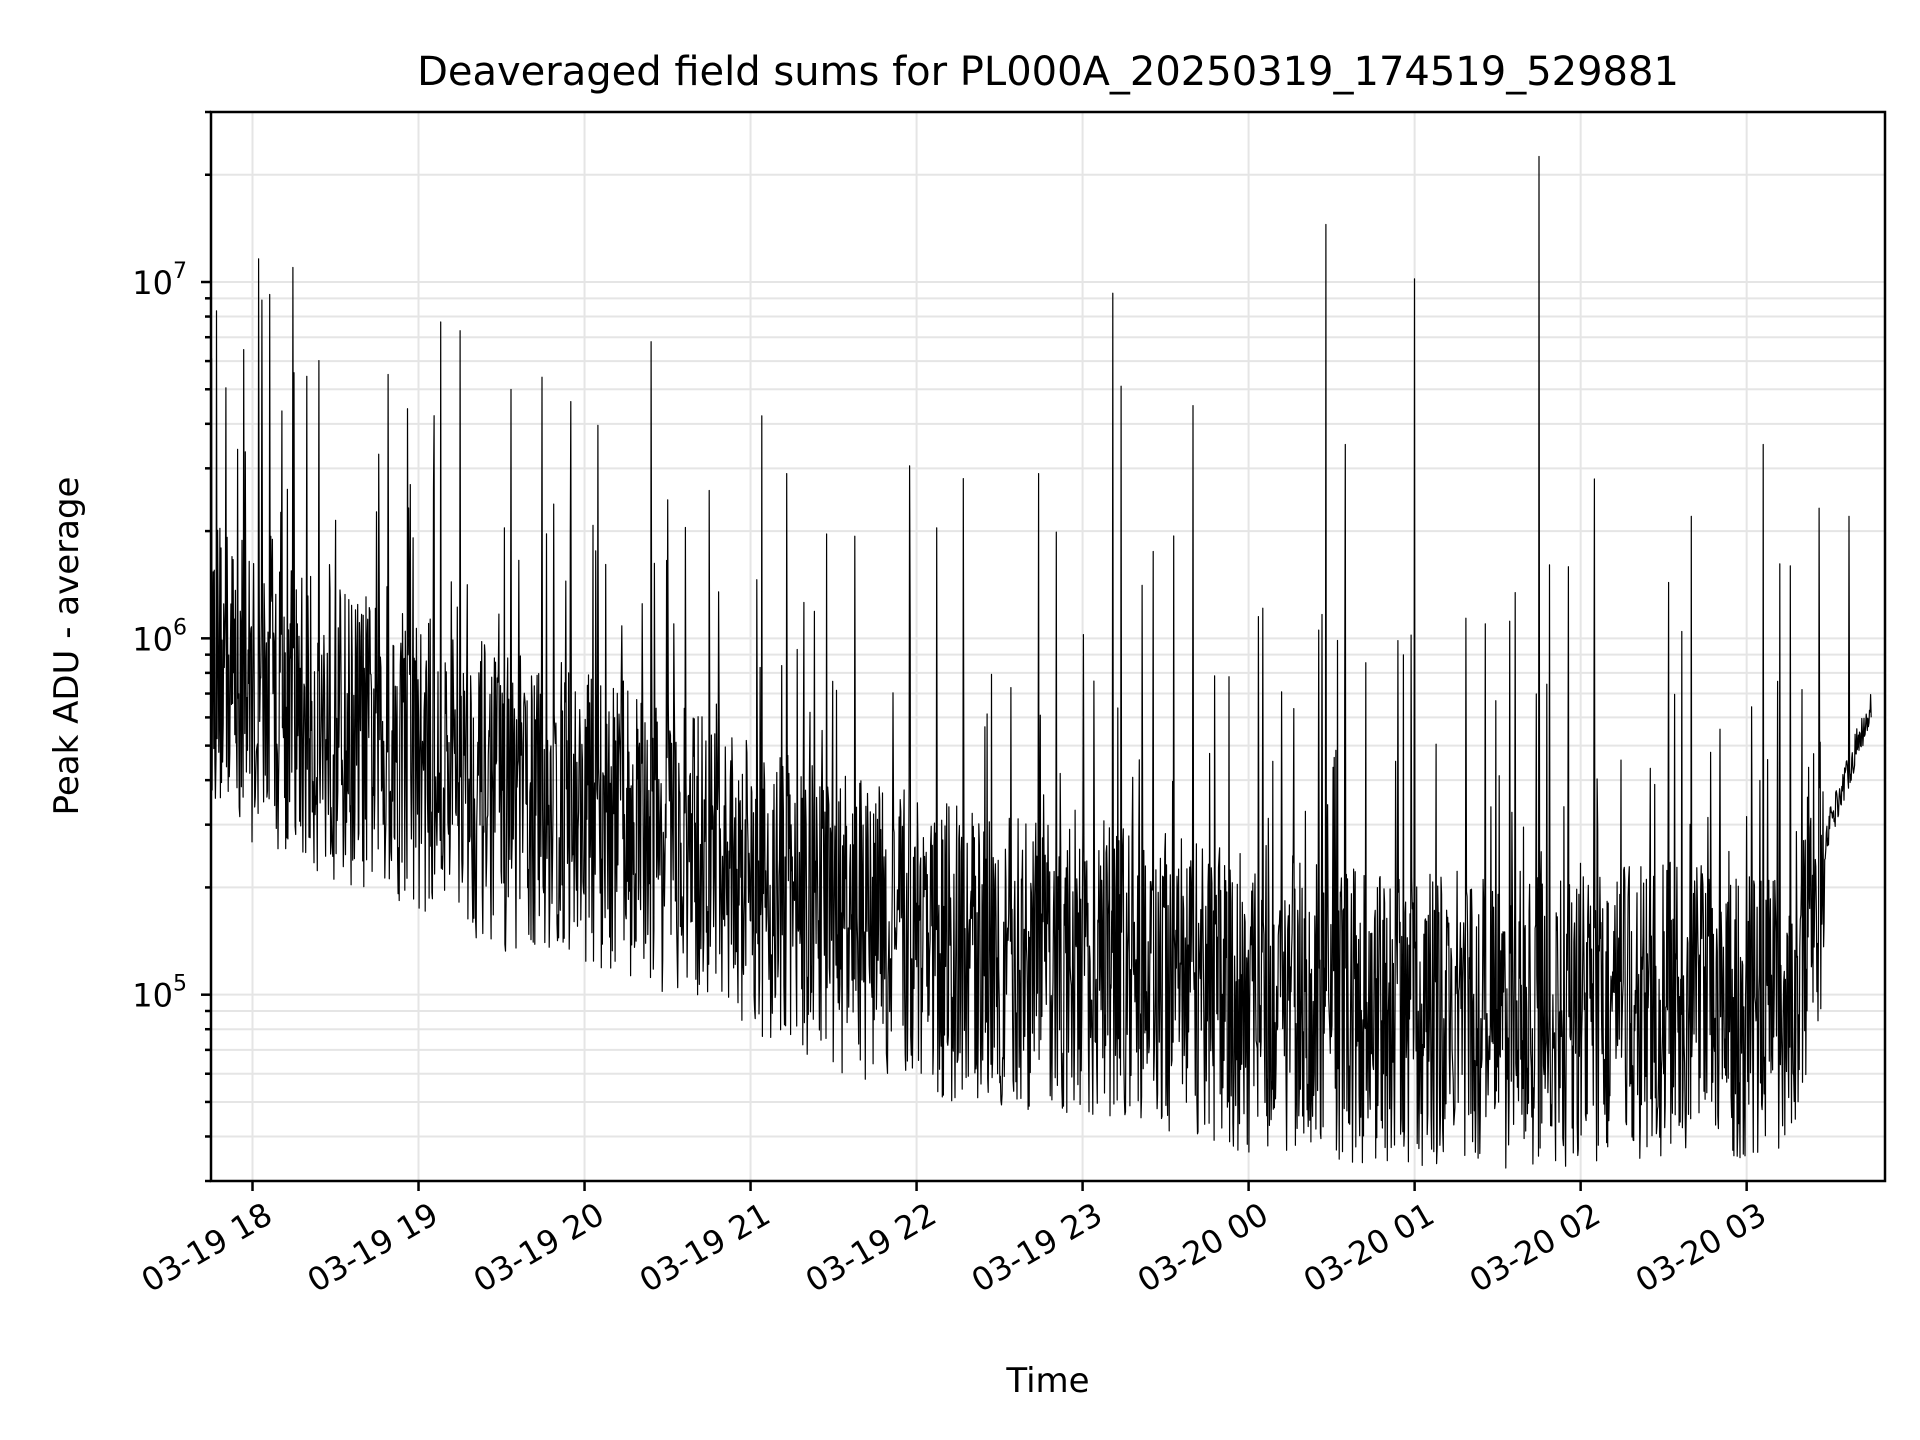 The image size is (1920, 1440). Describe the element at coordinates (1047, 1381) in the screenshot. I see `x-axis-label: Time` at that location.